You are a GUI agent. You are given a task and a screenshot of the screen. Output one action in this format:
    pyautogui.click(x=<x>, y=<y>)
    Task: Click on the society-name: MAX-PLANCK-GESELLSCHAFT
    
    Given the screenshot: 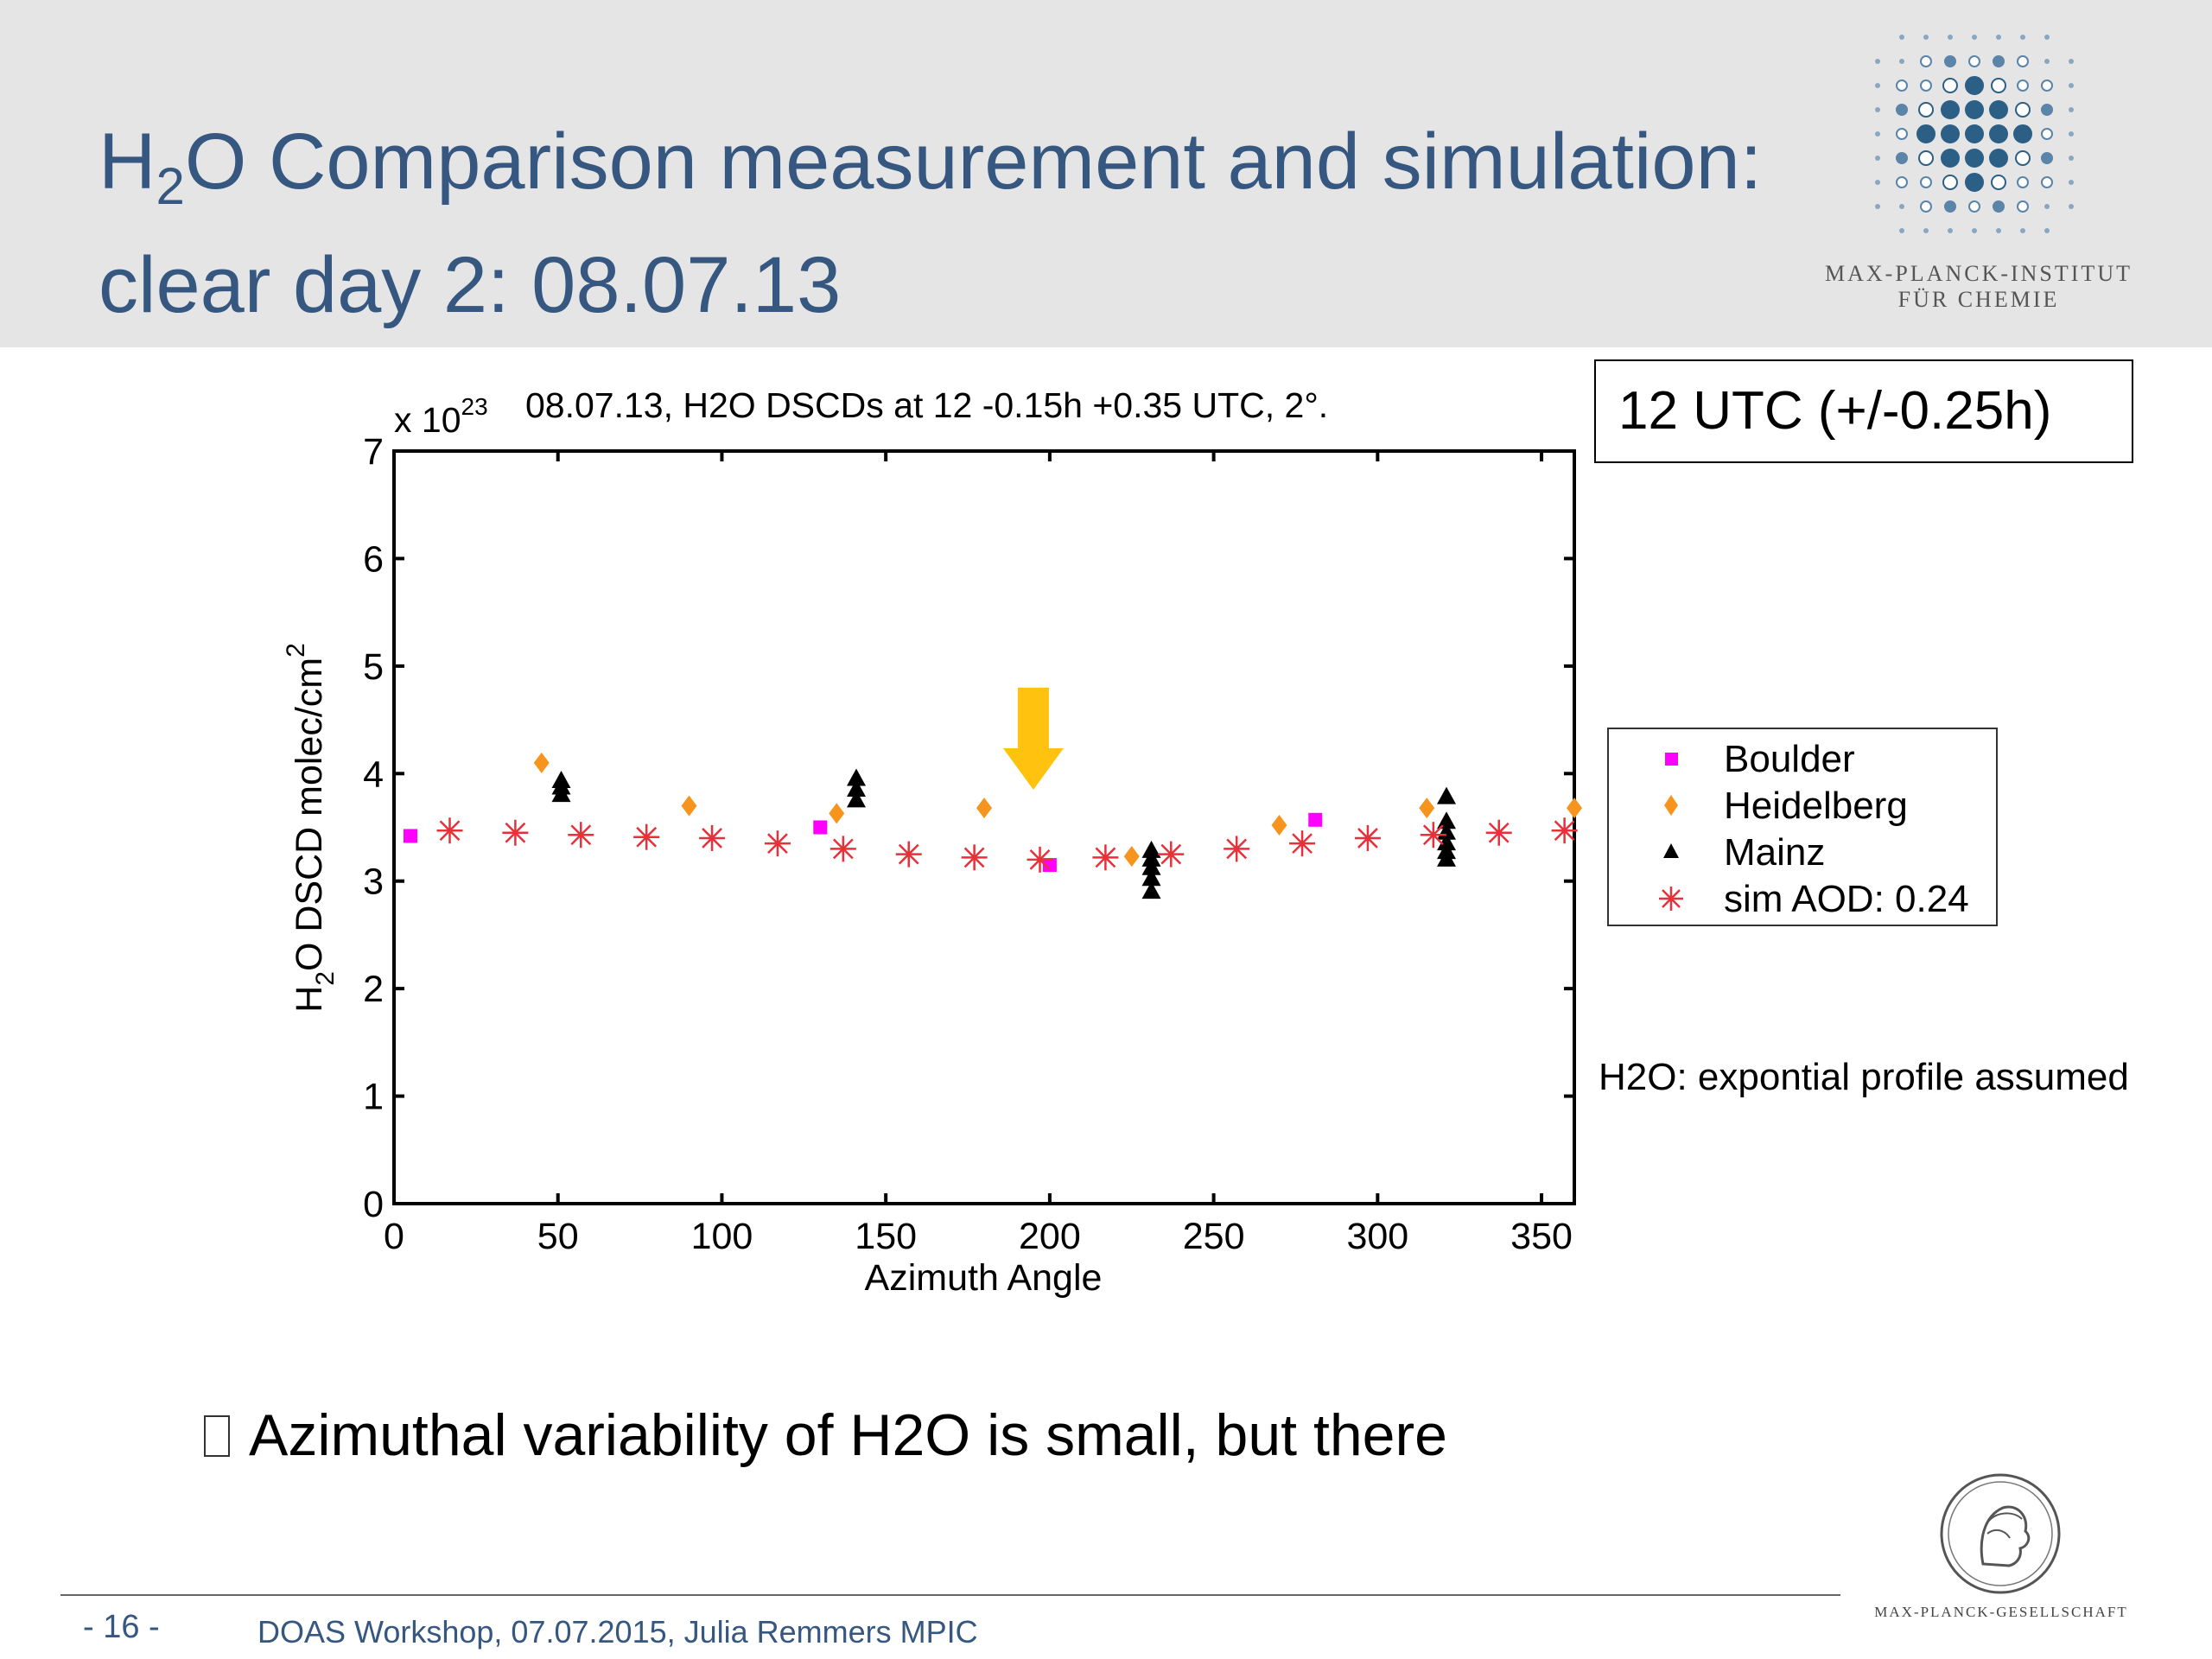 What is the action you would take?
    pyautogui.click(x=2001, y=1612)
    